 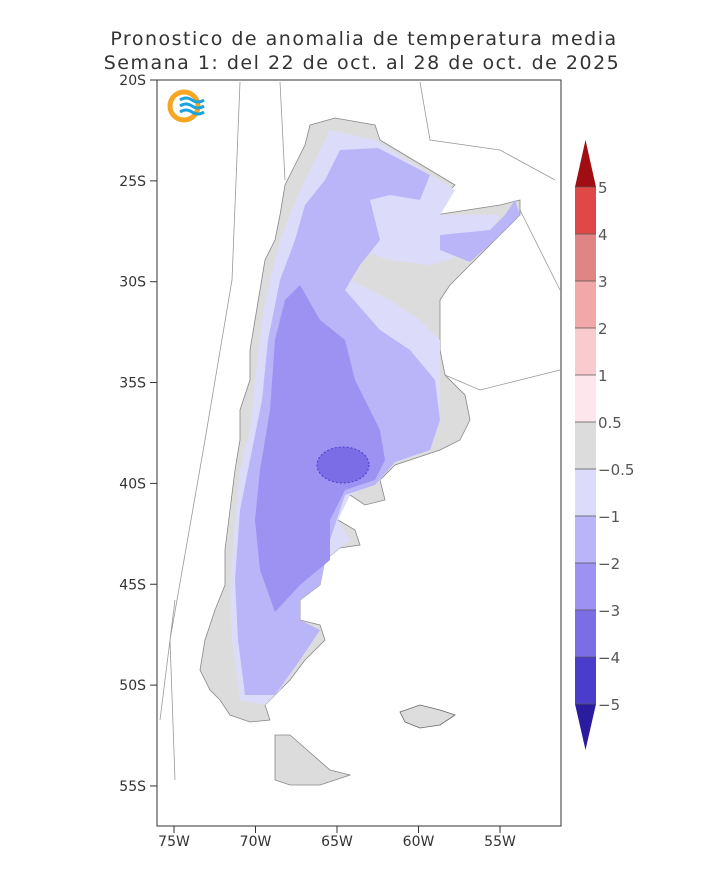 What do you see at coordinates (132, 384) in the screenshot?
I see `lat-tick-label: 35S` at bounding box center [132, 384].